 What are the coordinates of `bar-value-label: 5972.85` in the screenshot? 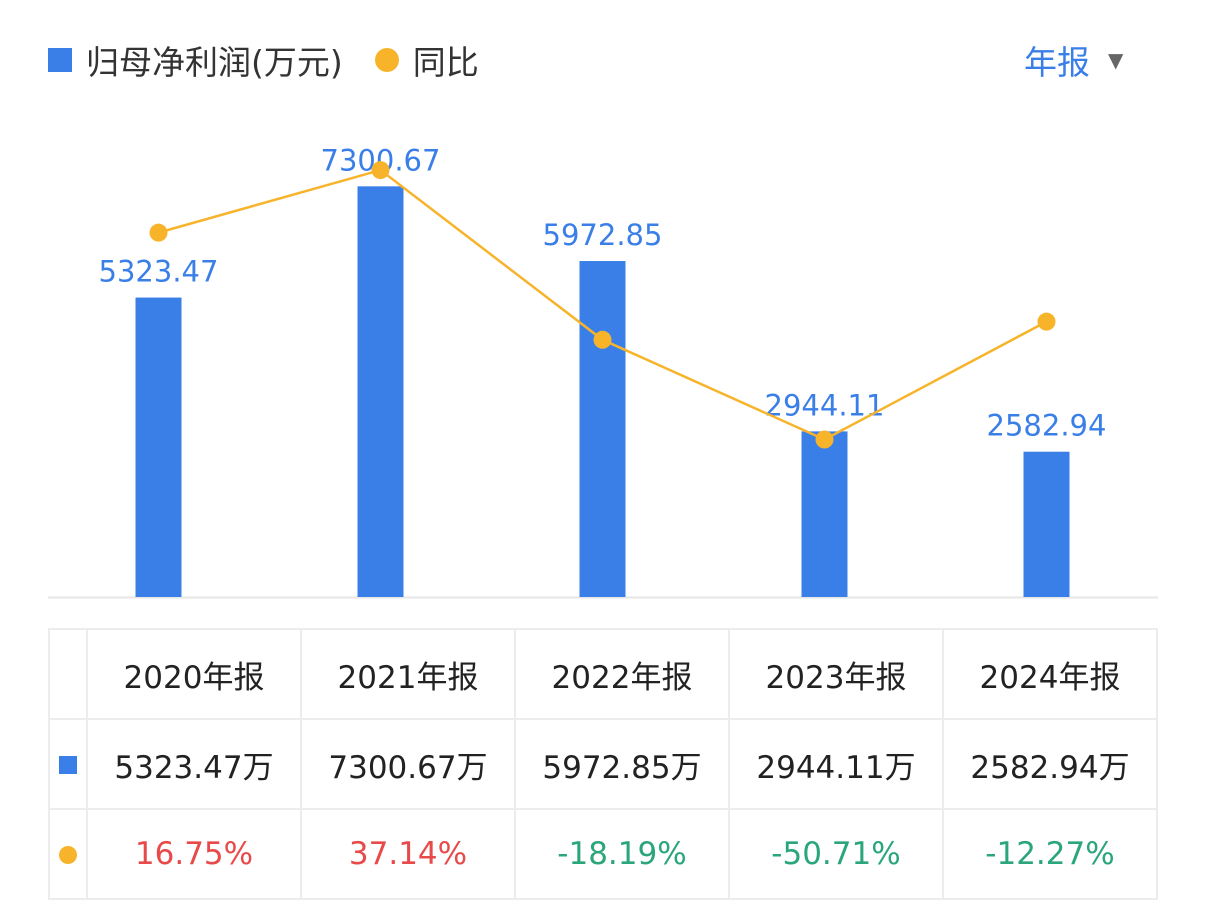 It's located at (603, 235).